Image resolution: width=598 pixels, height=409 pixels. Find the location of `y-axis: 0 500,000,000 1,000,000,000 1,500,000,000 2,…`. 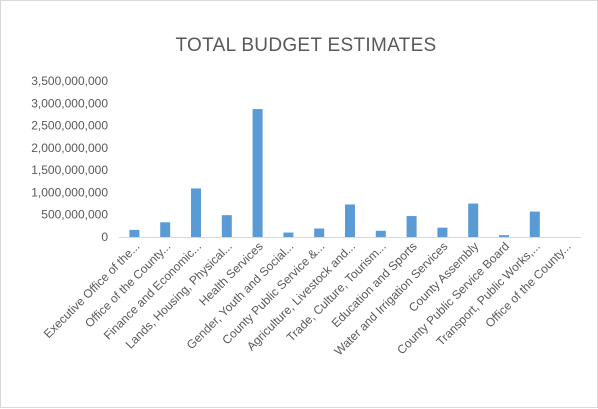

y-axis: 0 500,000,000 1,000,000,000 1,500,000,000 2,… is located at coordinates (69, 159).